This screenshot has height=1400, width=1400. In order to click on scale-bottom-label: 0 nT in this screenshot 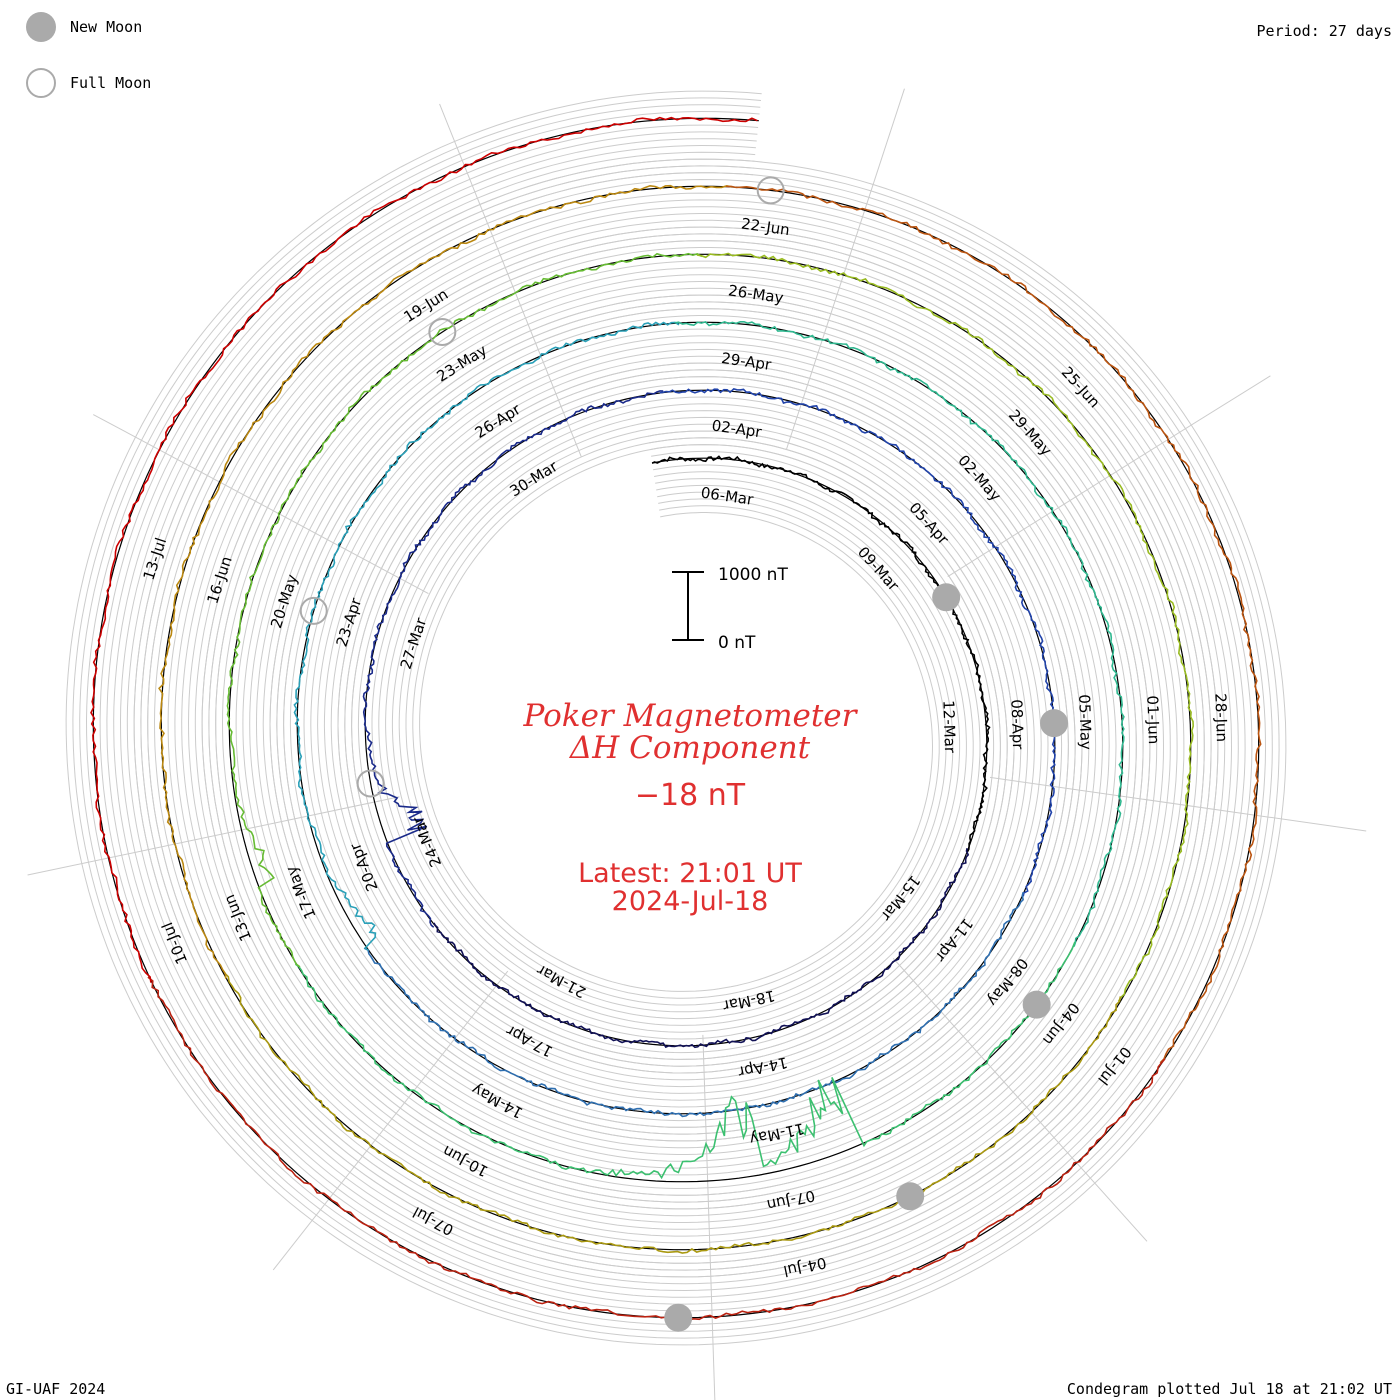, I will do `click(737, 643)`.